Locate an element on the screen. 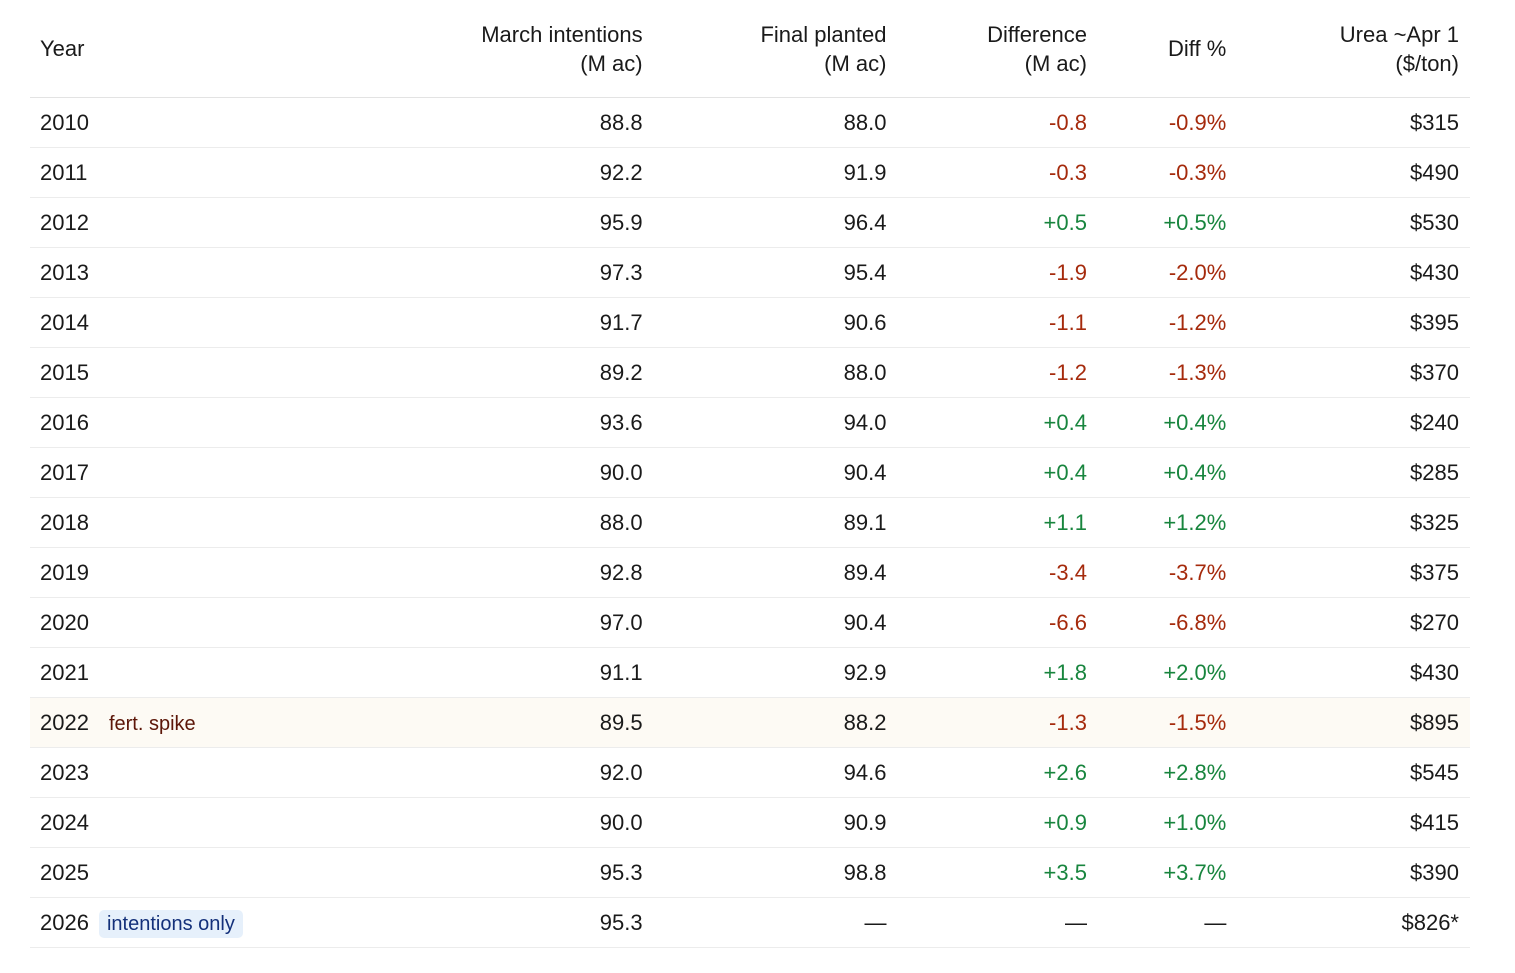 Image resolution: width=1515 pixels, height=973 pixels. cell-value: 90.9 is located at coordinates (865, 822).